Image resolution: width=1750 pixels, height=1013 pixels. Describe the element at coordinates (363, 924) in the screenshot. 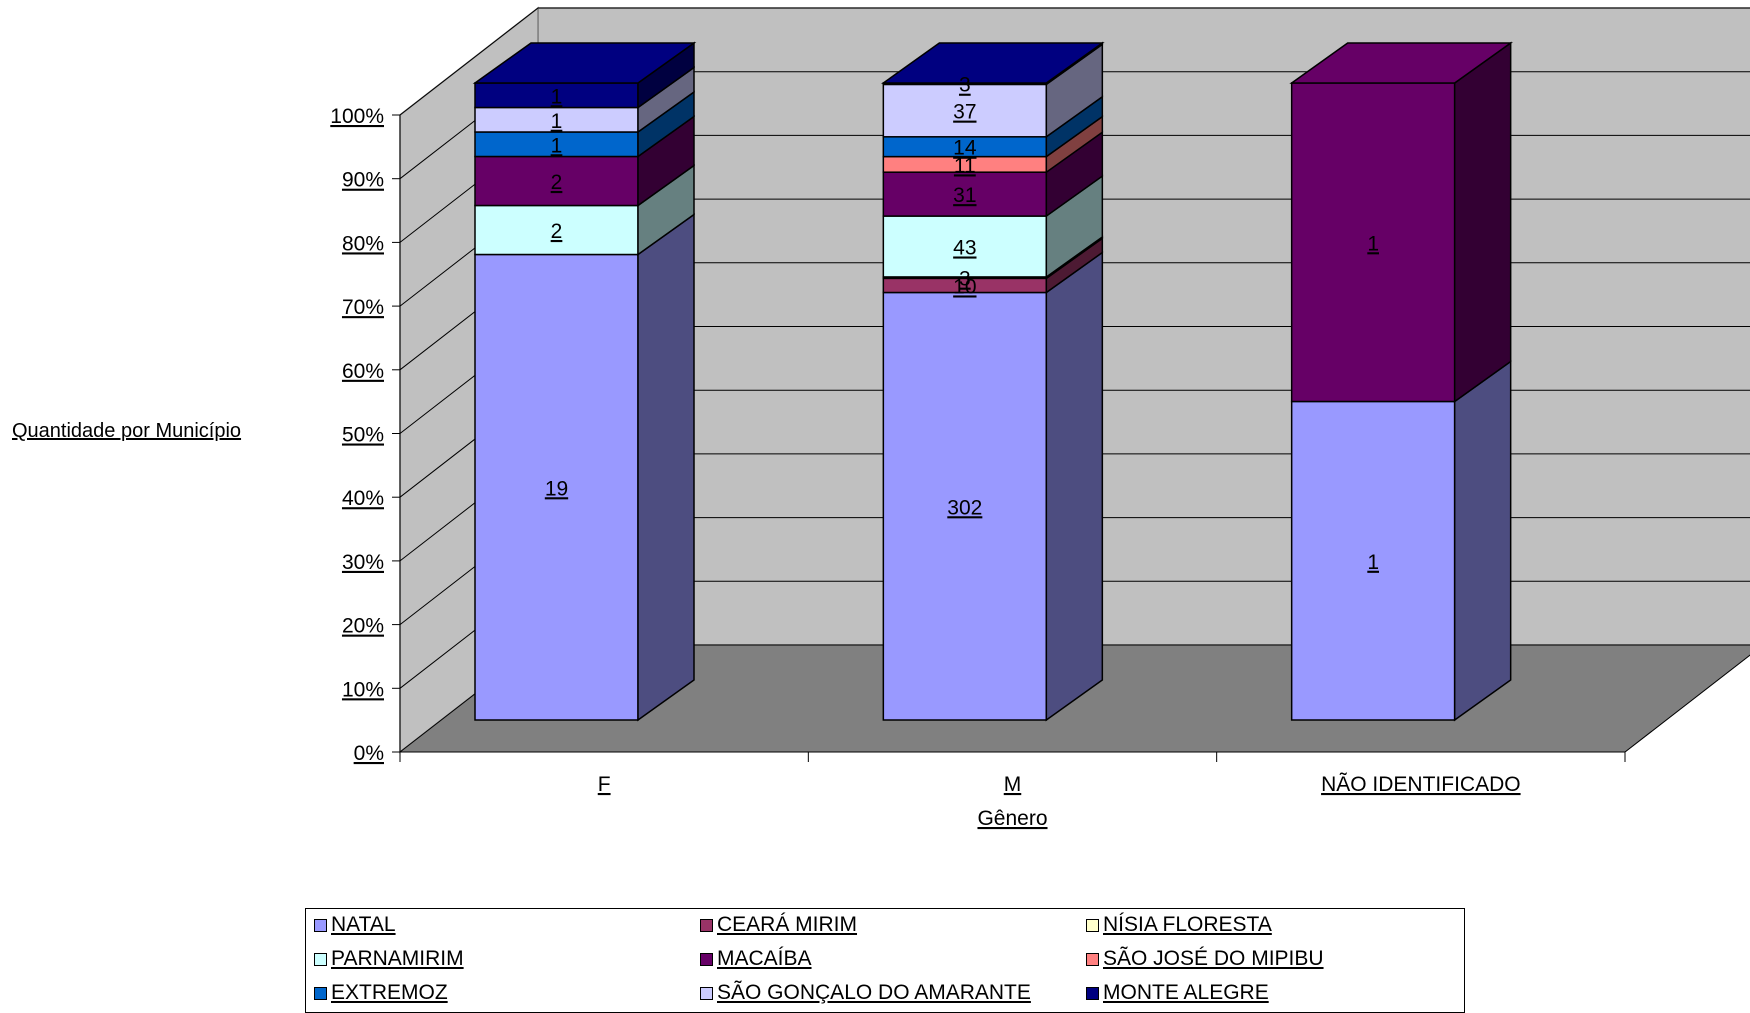

I see `legend-label: NATAL` at that location.